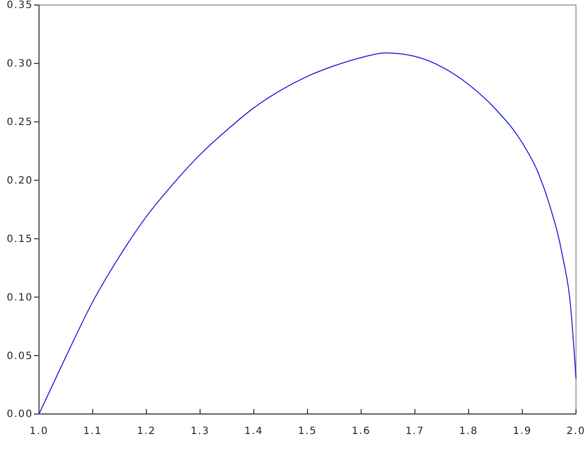 The image size is (588, 459). Describe the element at coordinates (468, 432) in the screenshot. I see `x-tick-label: 1.8` at that location.